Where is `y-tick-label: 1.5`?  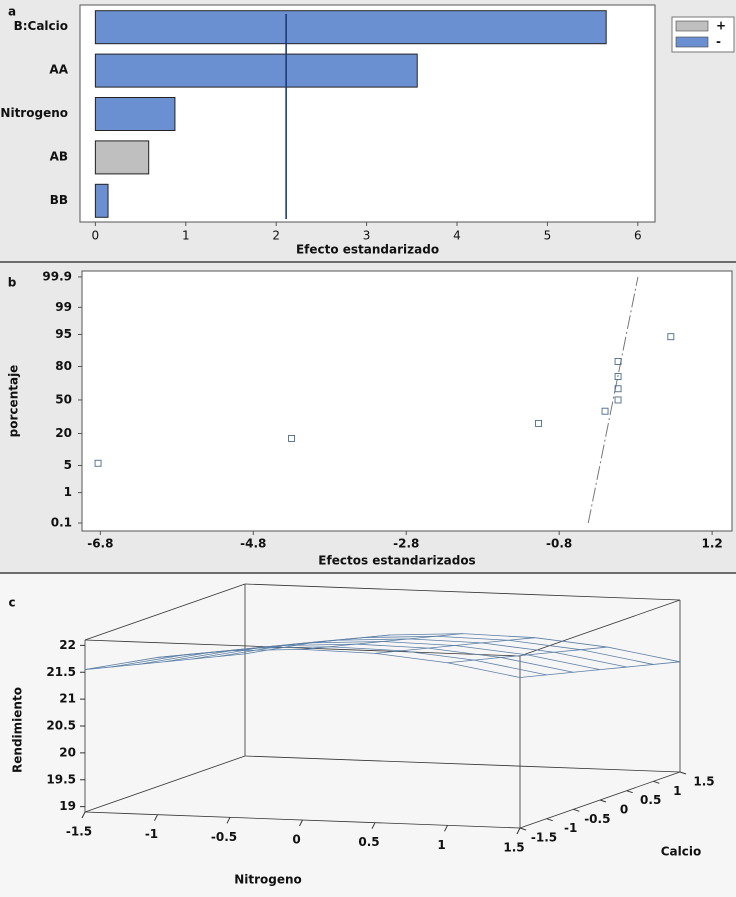
y-tick-label: 1.5 is located at coordinates (703, 782).